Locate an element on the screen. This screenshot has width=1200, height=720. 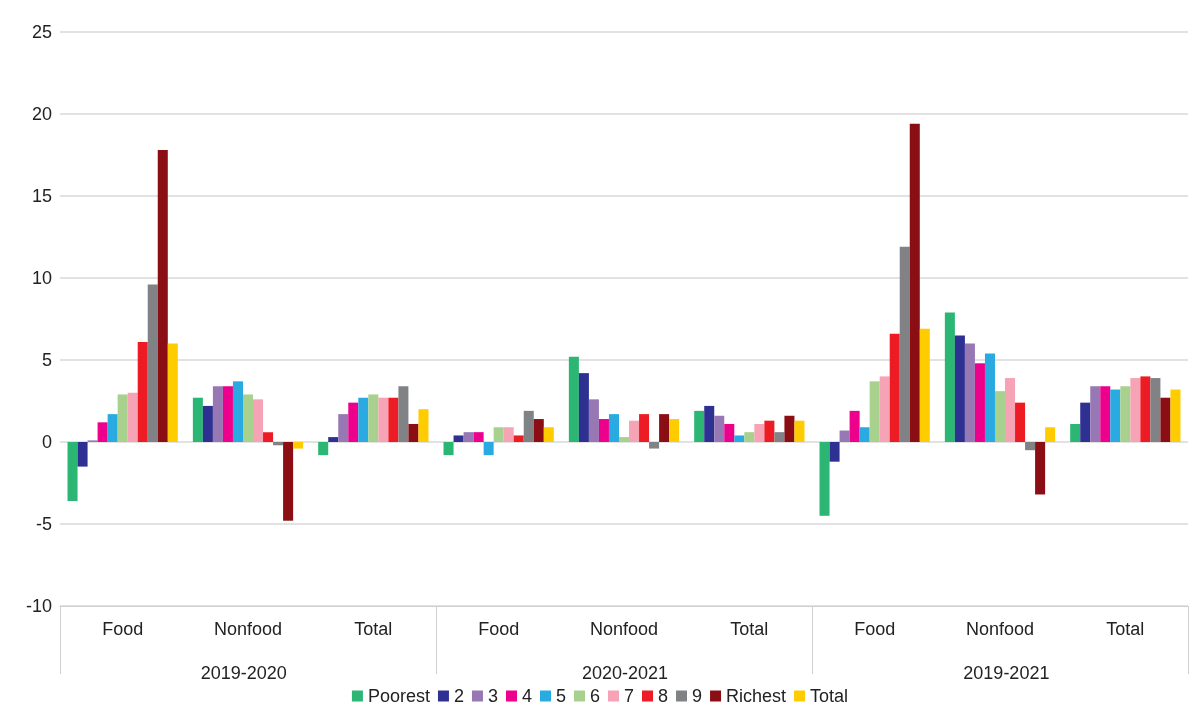
text: 2019-2021 is located at coordinates (1006, 673).